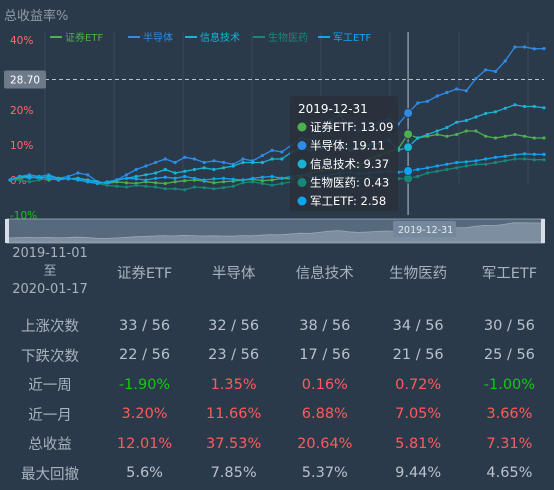 This screenshot has height=490, width=554. I want to click on row-label: 上涨次数, so click(50, 327).